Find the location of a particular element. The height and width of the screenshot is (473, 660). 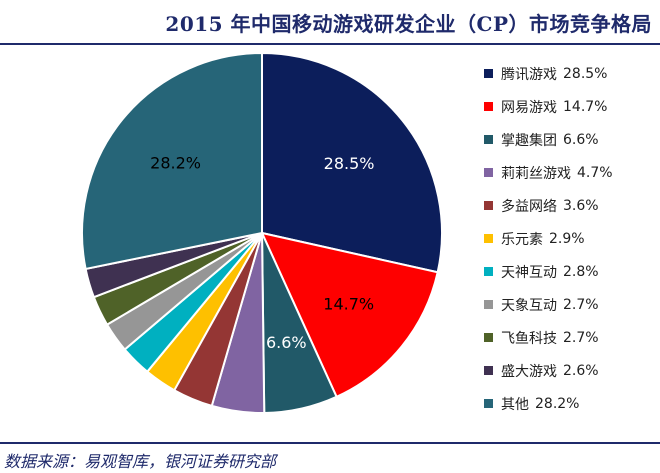

legend-label: 天神互动 is located at coordinates (529, 272).